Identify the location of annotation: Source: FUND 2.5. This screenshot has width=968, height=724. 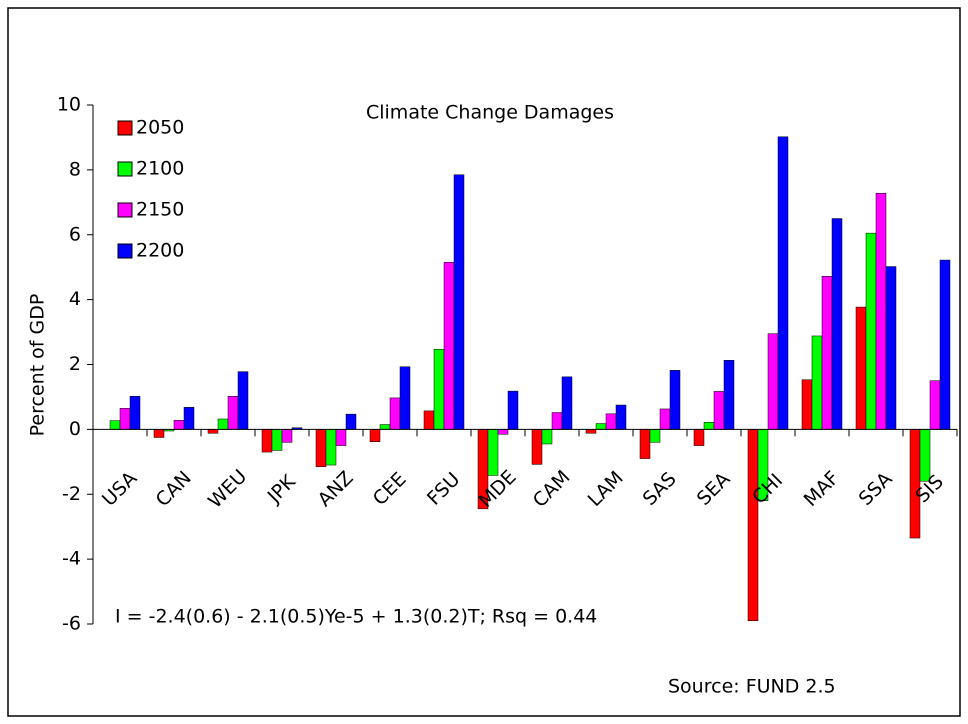
(752, 687).